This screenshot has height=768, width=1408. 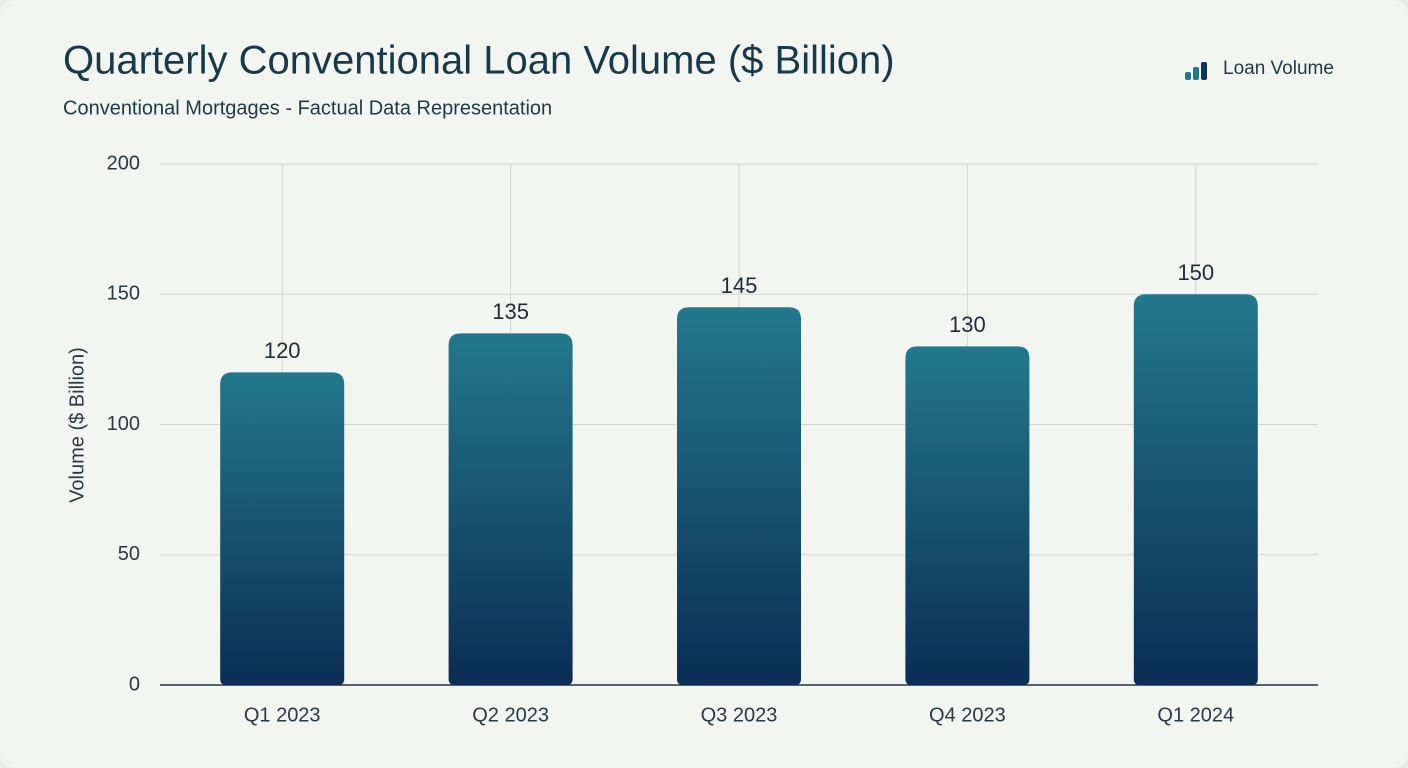 What do you see at coordinates (282, 715) in the screenshot?
I see `x-tick-label: Q1 2023` at bounding box center [282, 715].